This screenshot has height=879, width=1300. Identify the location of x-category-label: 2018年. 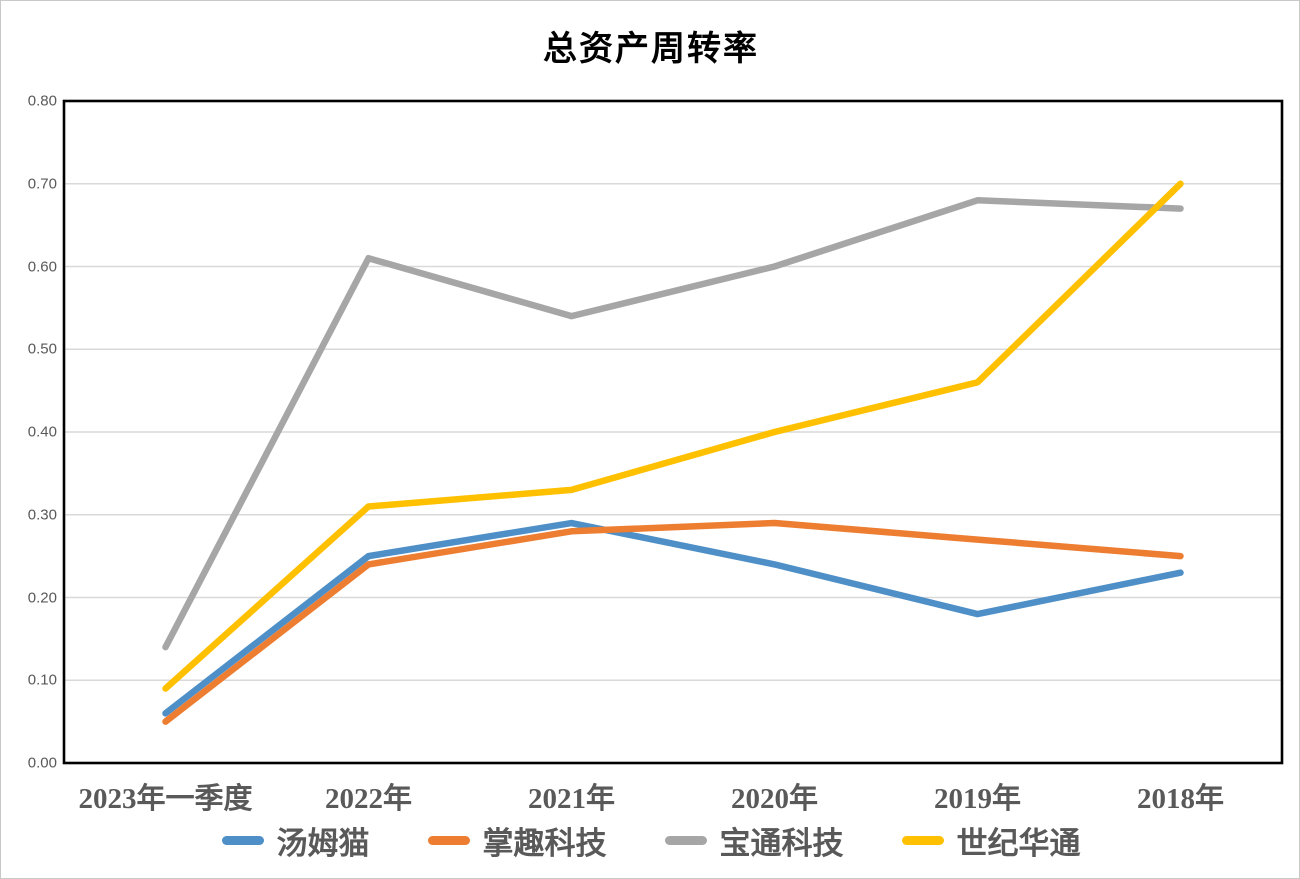
(1180, 799).